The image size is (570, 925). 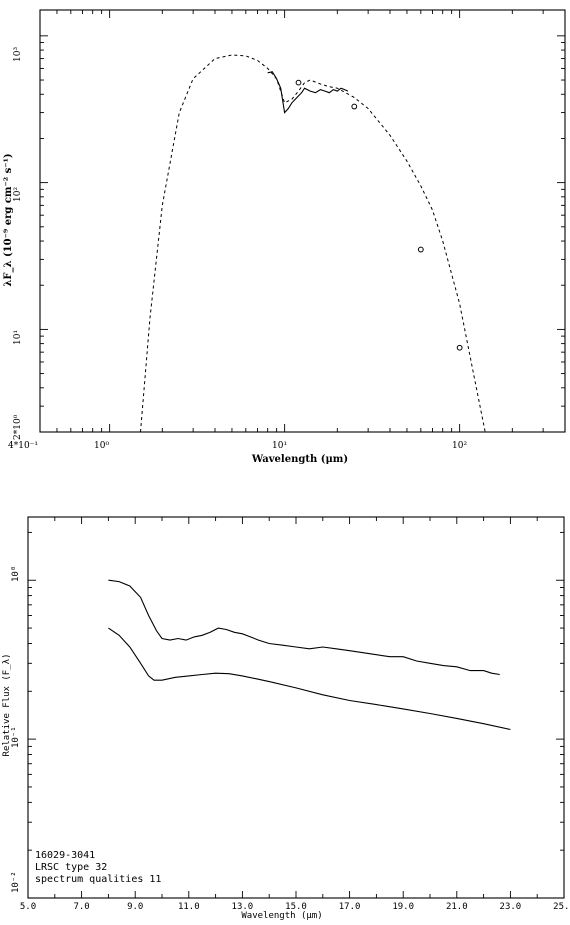 What do you see at coordinates (403, 907) in the screenshot?
I see `bottom-xtick-label: 19.0` at bounding box center [403, 907].